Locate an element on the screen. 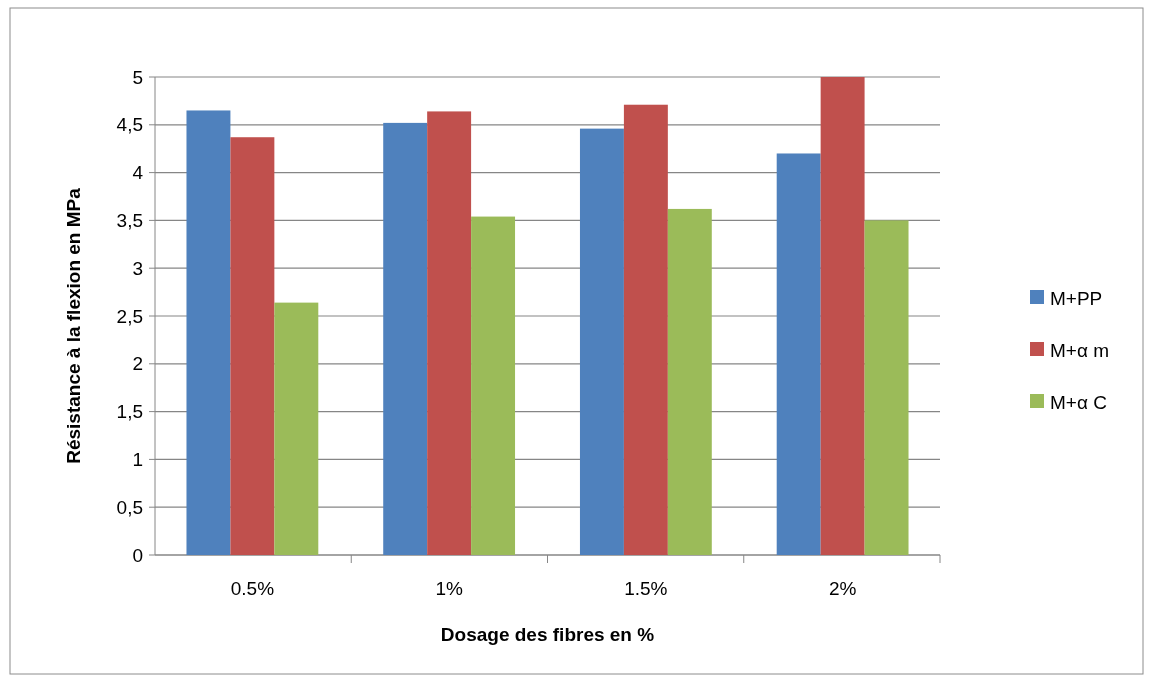 The width and height of the screenshot is (1153, 678). y-tick-label: 4,5 is located at coordinates (129, 125).